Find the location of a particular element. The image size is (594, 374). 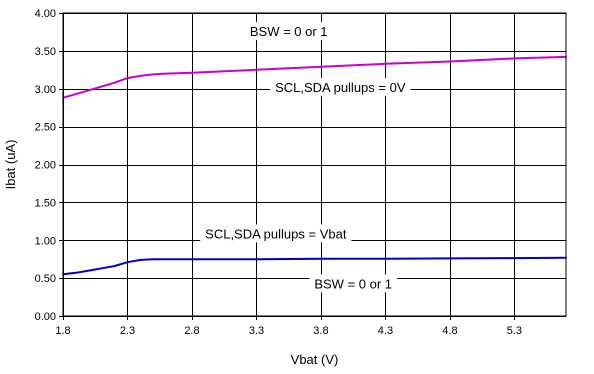

x-tick-label: 2.8 is located at coordinates (191, 331).